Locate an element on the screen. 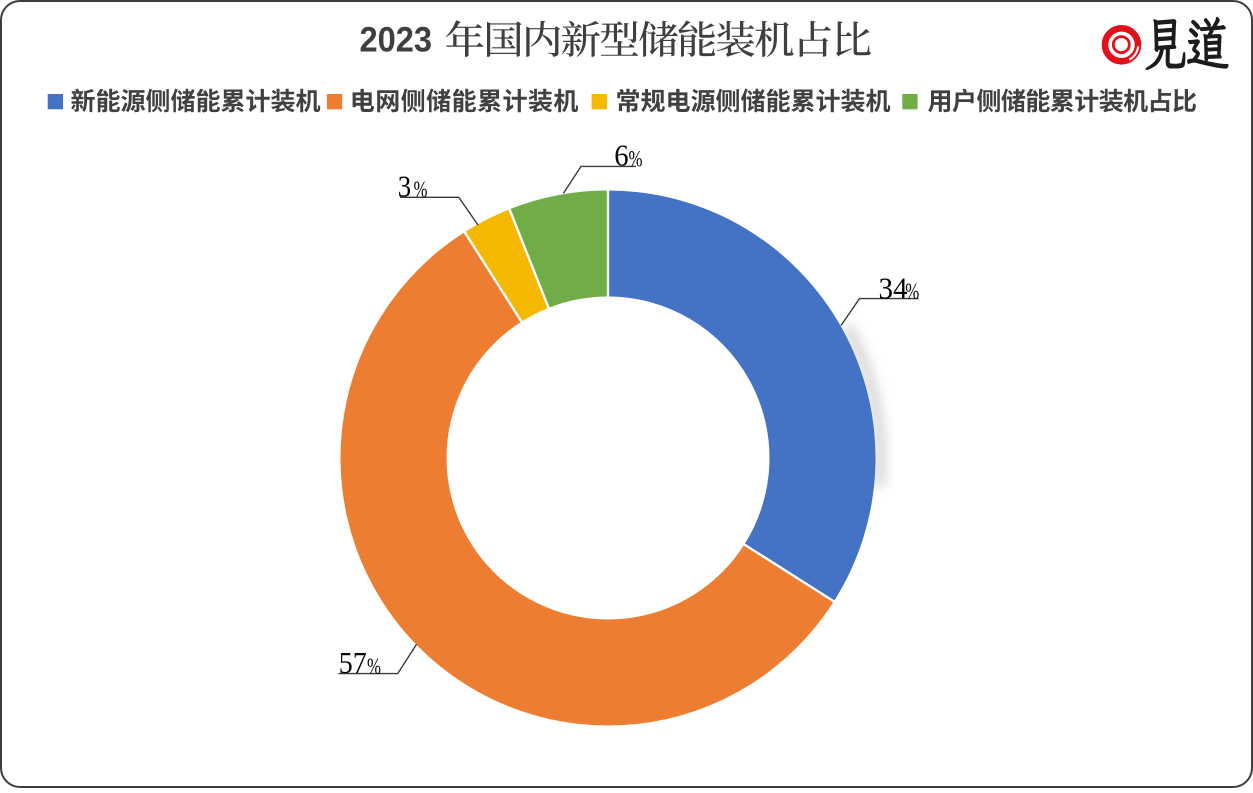 Image resolution: width=1253 pixels, height=793 pixels. svg-text: 3 is located at coordinates (404, 185).